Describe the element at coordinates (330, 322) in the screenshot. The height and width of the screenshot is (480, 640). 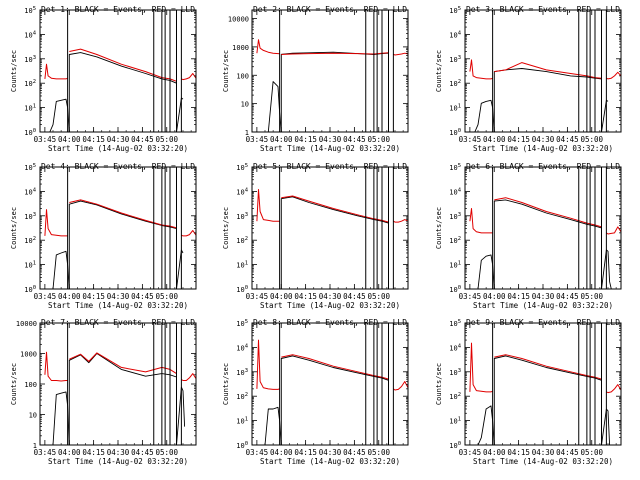
I see `panel-title: Det 8: BLACK = Events, RED = LLD` at that location.